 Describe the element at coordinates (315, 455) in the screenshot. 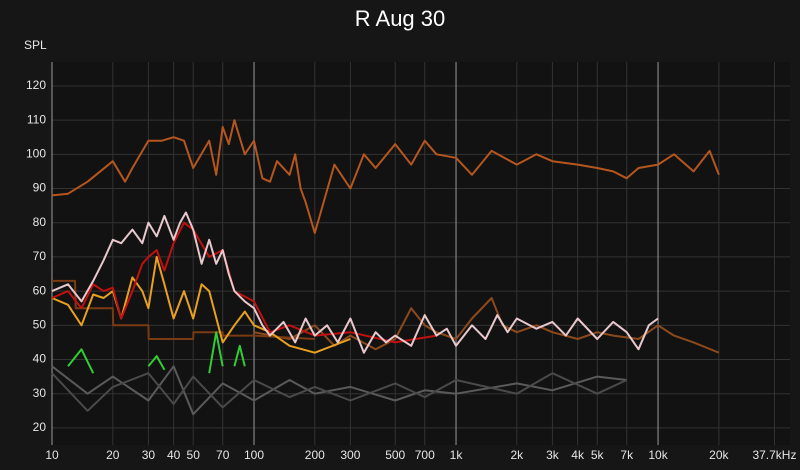

I see `x-tick-label: 200` at that location.